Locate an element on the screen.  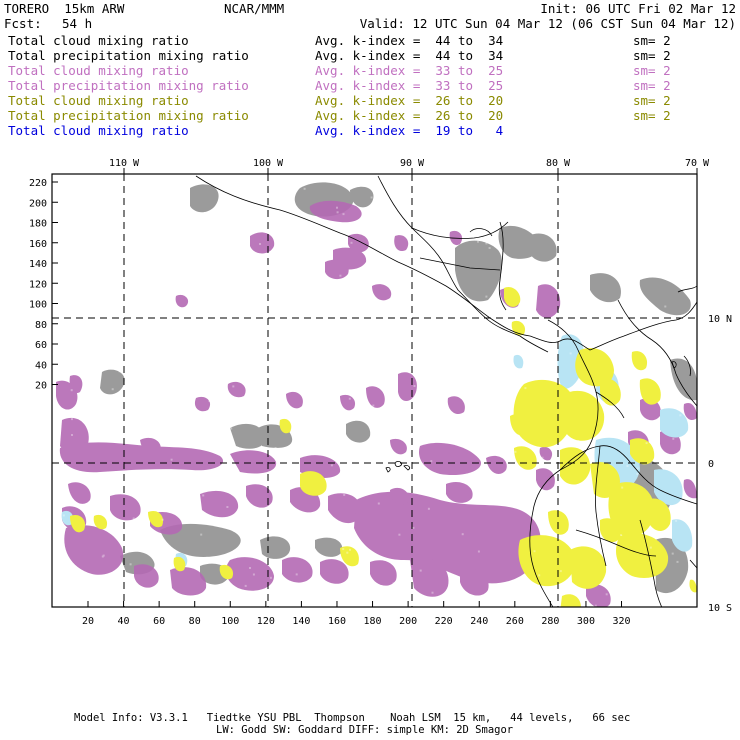
y-tick-label: 100 is located at coordinates (38, 305).